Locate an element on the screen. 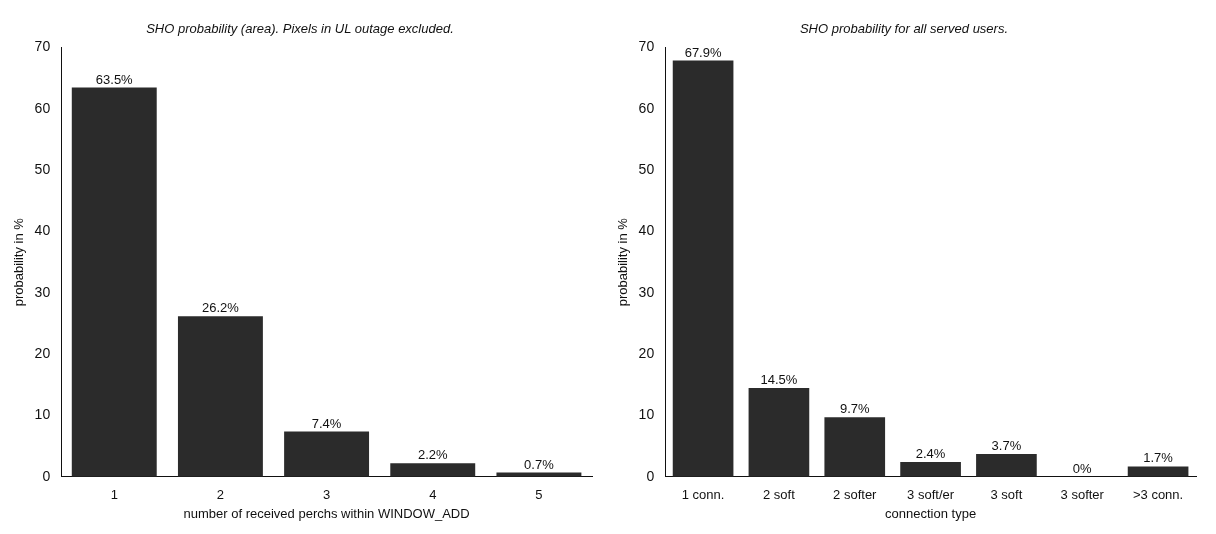  data-label: 0% is located at coordinates (1082, 468).